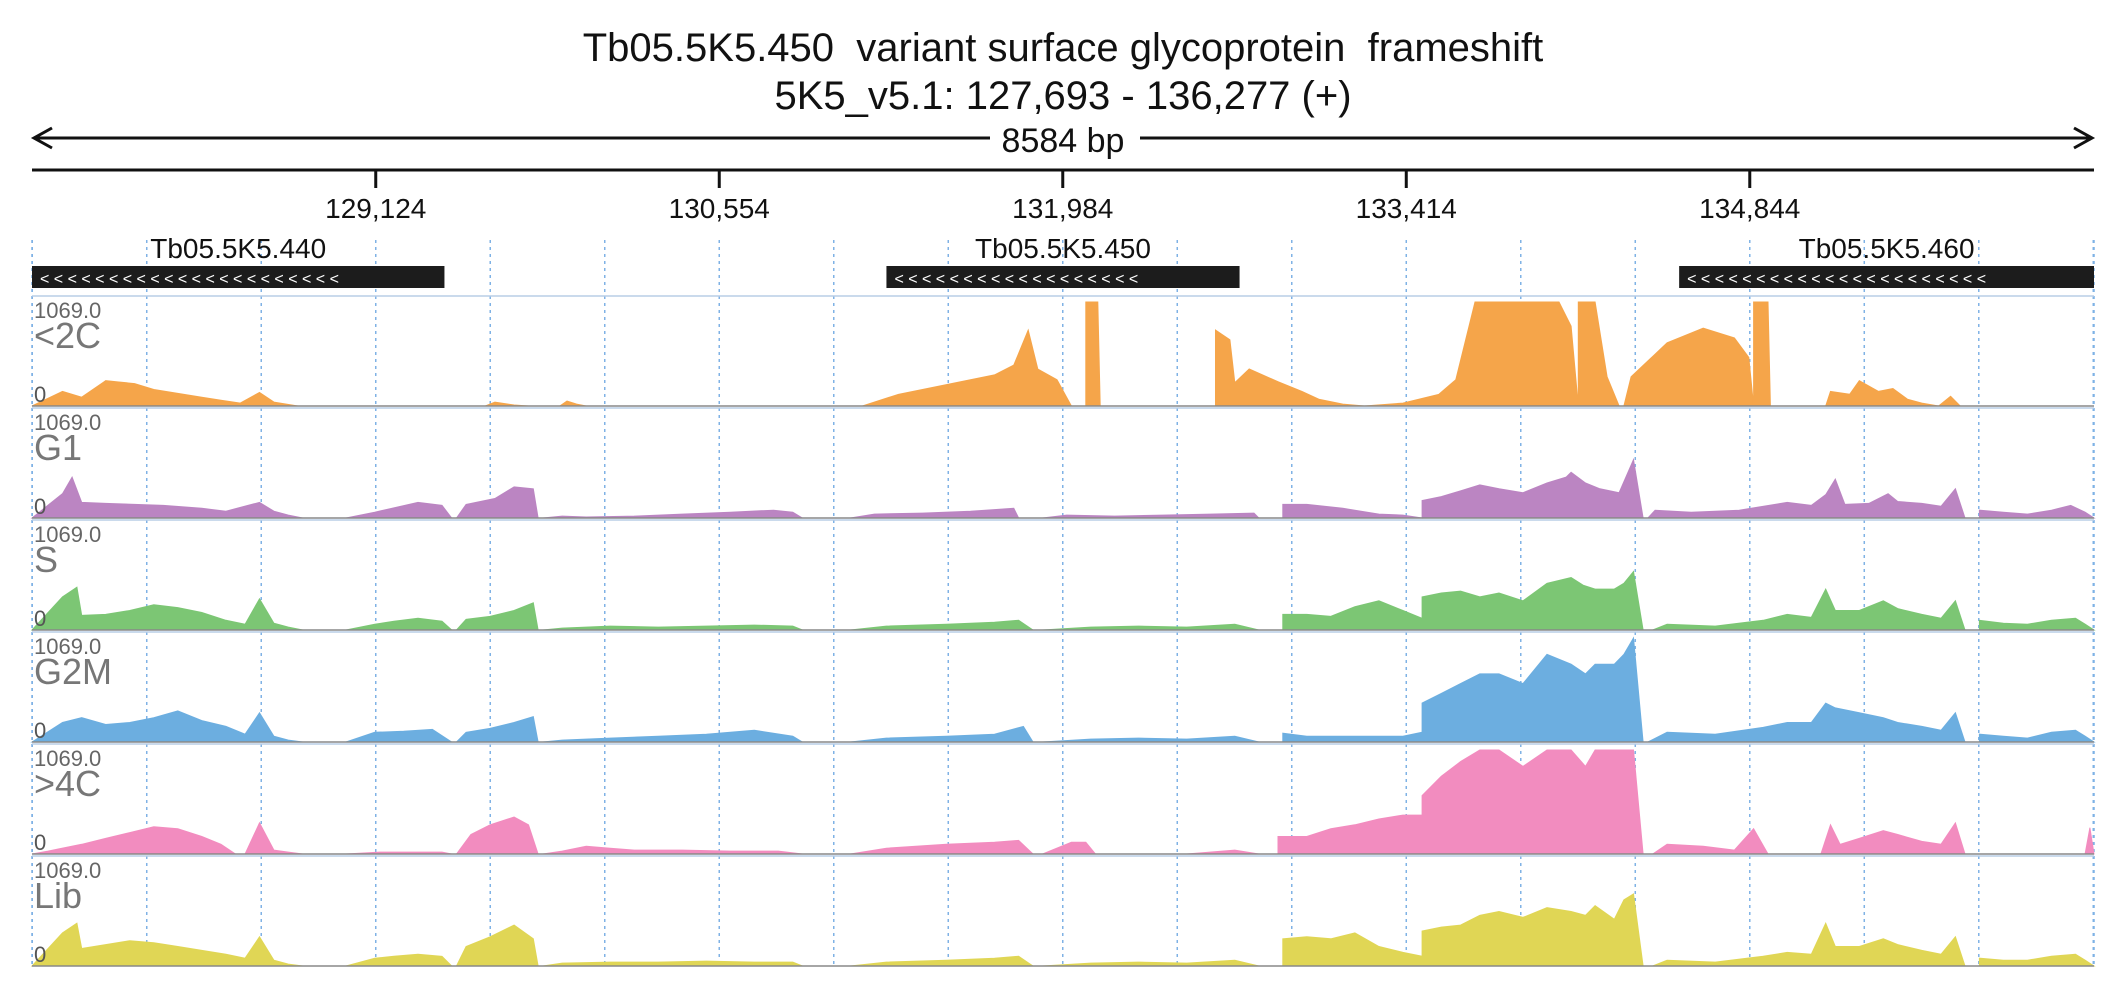 The height and width of the screenshot is (1000, 2126). What do you see at coordinates (67, 783) in the screenshot?
I see `track-name-label: >4C` at bounding box center [67, 783].